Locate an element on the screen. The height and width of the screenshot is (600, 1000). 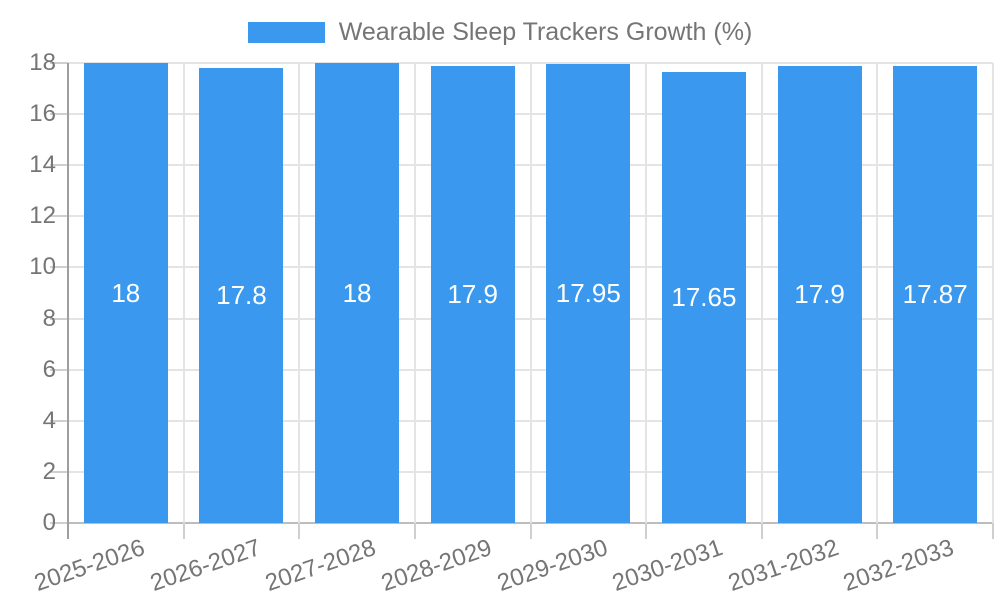
legend: Wearable Sleep Trackers Growth (%) is located at coordinates (500, 32).